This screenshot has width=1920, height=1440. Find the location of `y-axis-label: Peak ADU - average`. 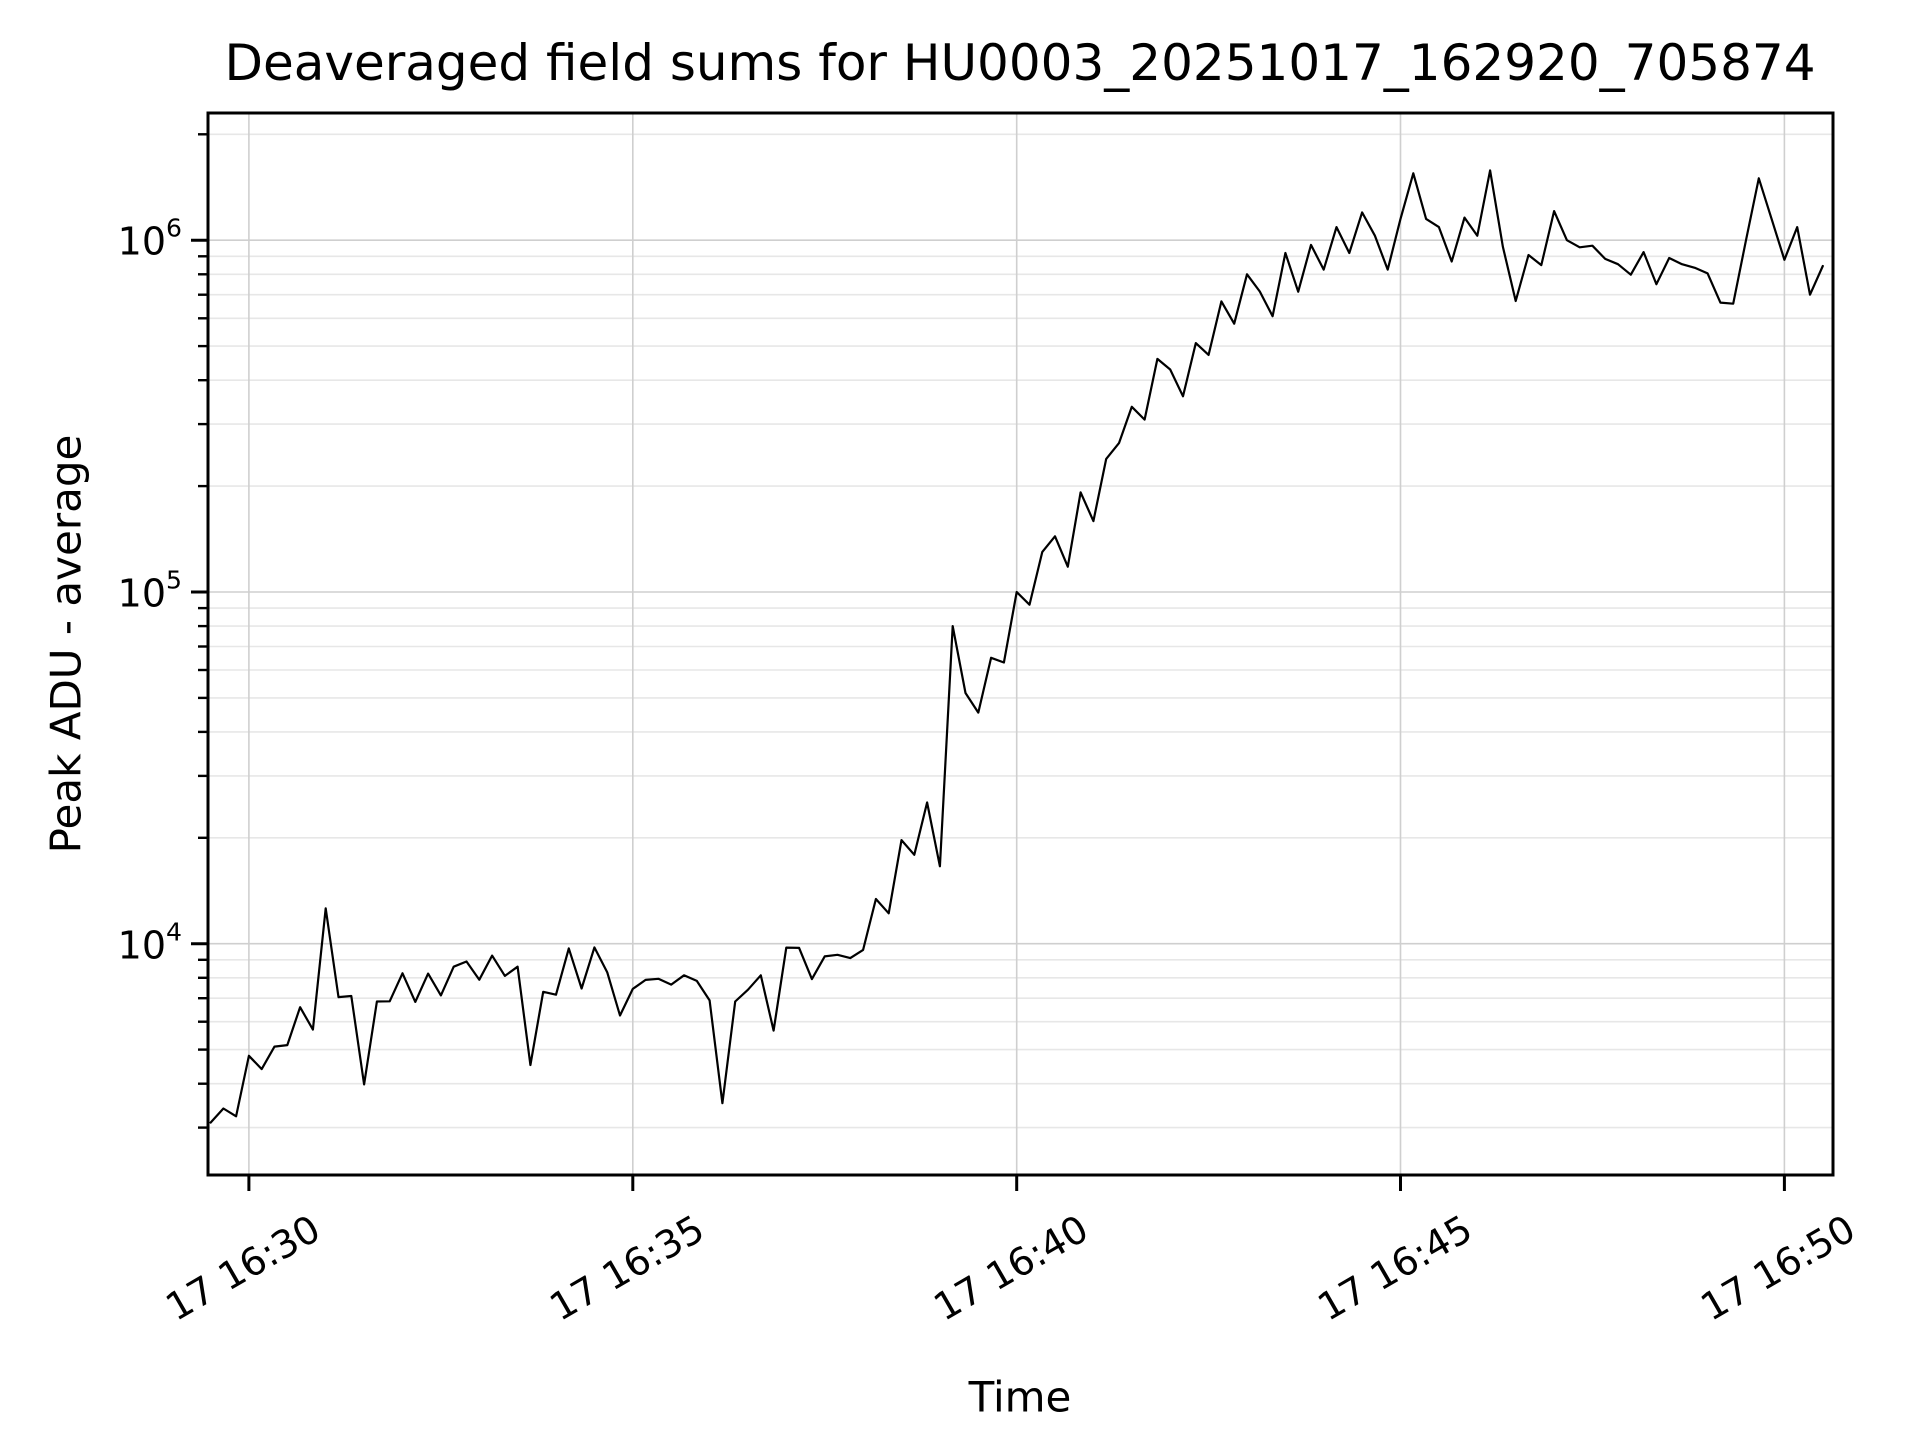

y-axis-label: Peak ADU - average is located at coordinates (66, 644).